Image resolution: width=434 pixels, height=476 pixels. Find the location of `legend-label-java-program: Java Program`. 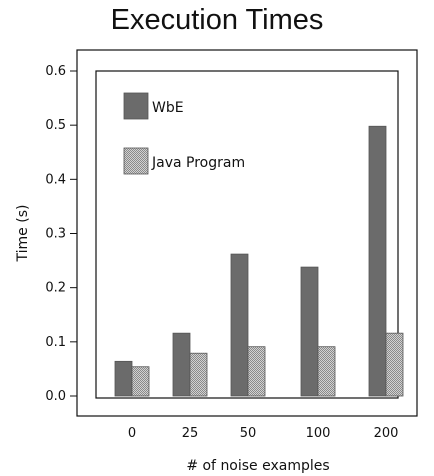

legend-label-java-program: Java Program is located at coordinates (198, 163).